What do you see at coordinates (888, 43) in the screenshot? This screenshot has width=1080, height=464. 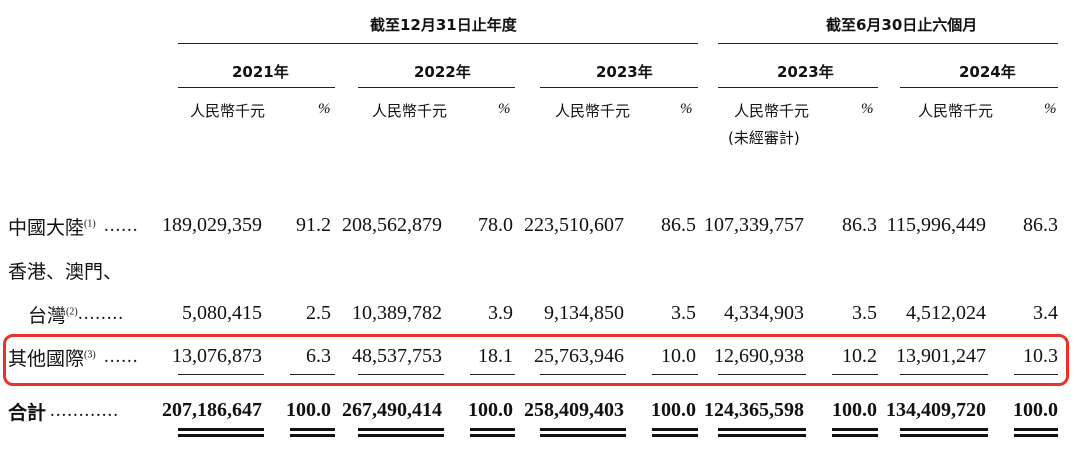 I see `header-rule-half` at bounding box center [888, 43].